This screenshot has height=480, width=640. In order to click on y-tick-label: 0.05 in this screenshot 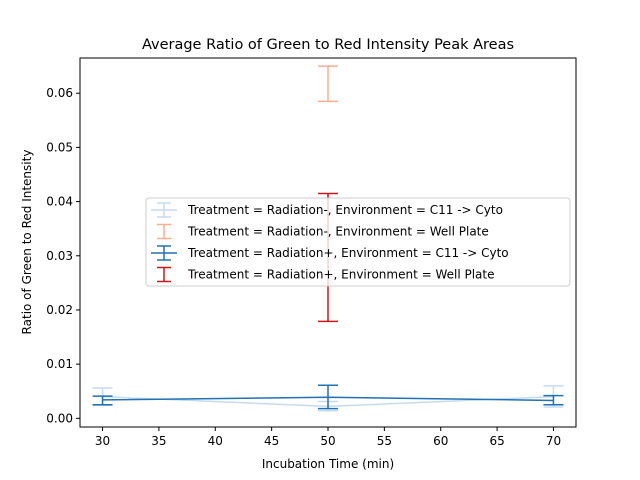, I will do `click(59, 147)`.